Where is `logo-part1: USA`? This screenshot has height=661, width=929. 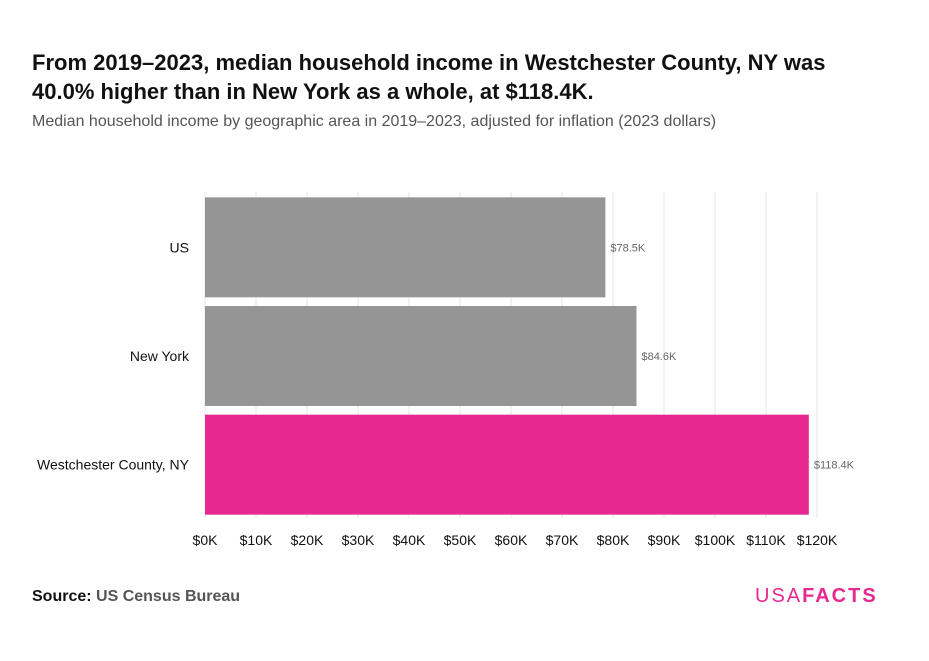
logo-part1: USA is located at coordinates (779, 596).